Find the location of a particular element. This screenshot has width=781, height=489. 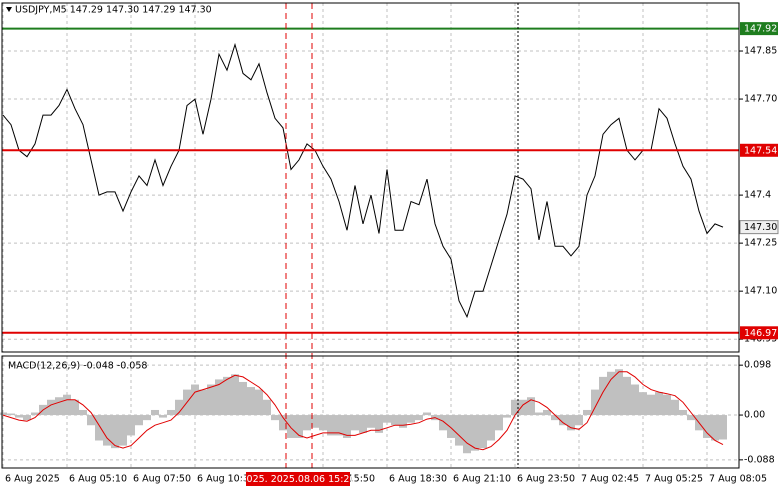

x-tick-label: 7 Aug 05:25 is located at coordinates (674, 479).